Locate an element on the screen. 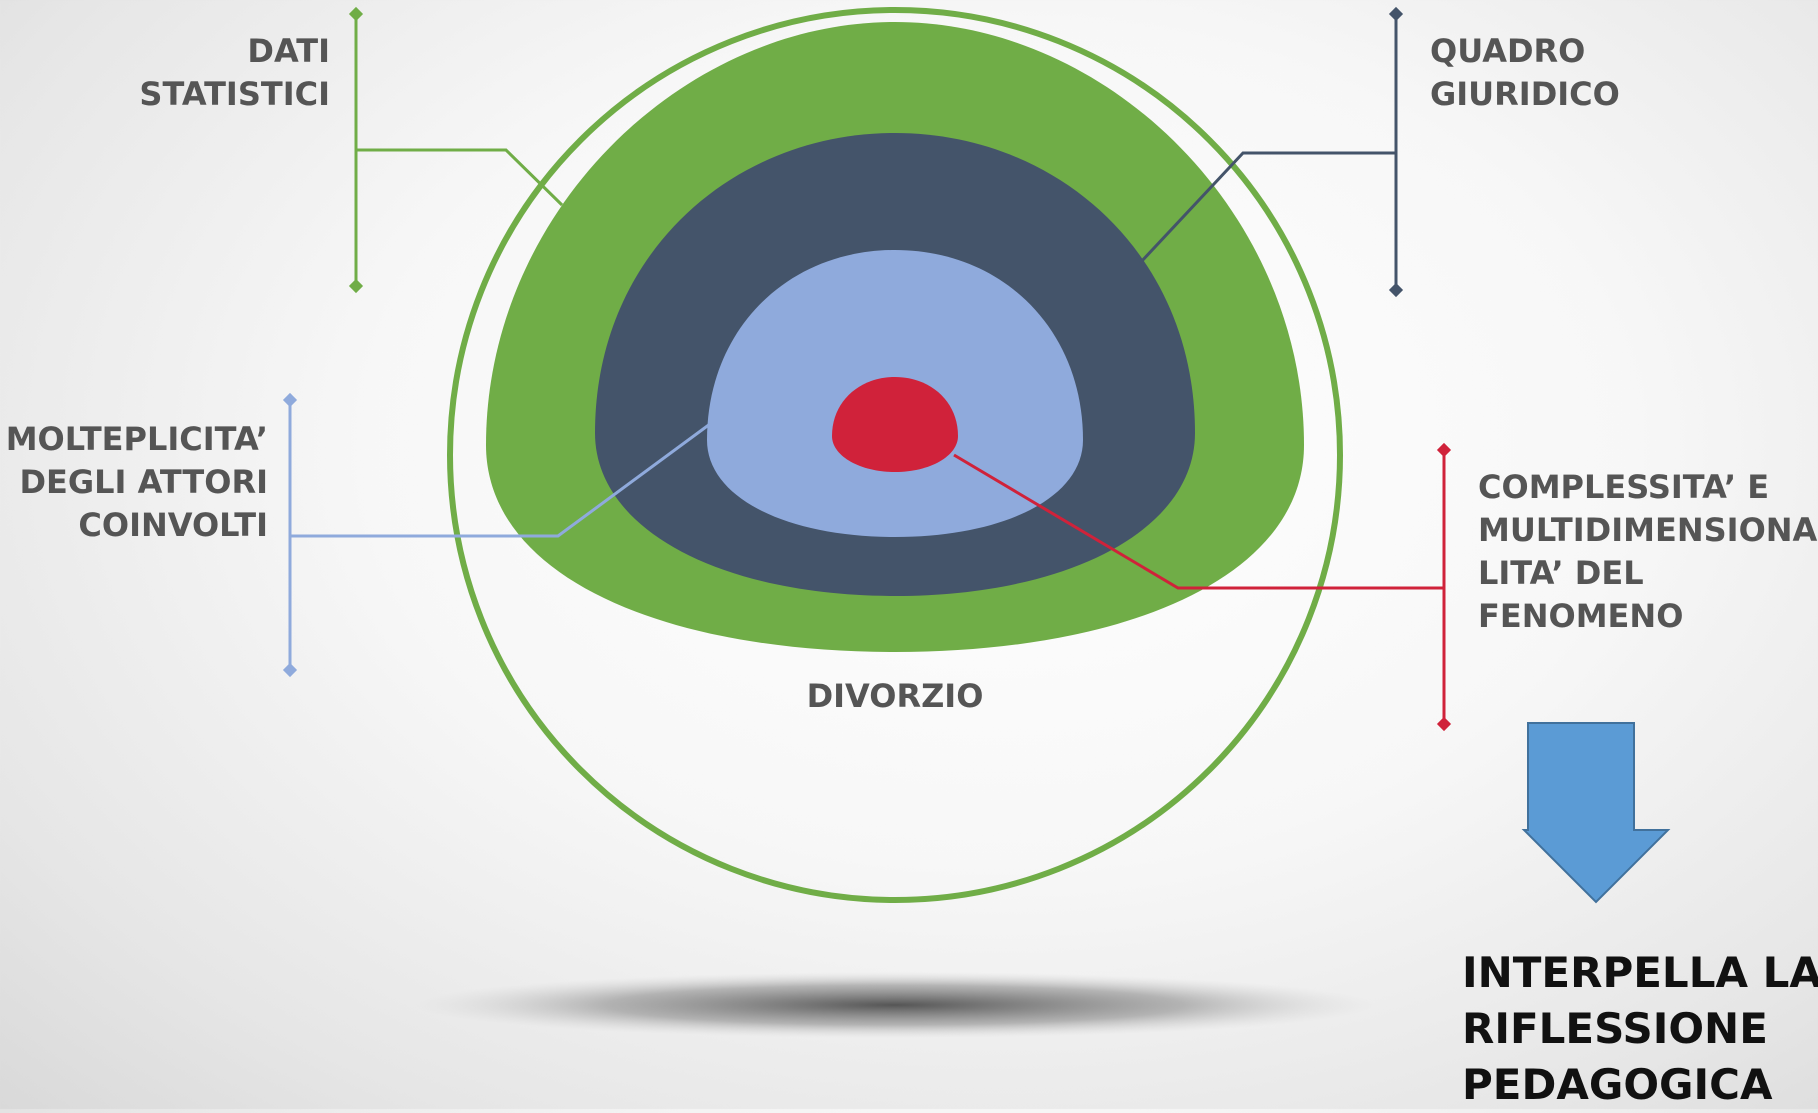 The width and height of the screenshot is (1818, 1113). label-line: DIVORZIO is located at coordinates (895, 696).